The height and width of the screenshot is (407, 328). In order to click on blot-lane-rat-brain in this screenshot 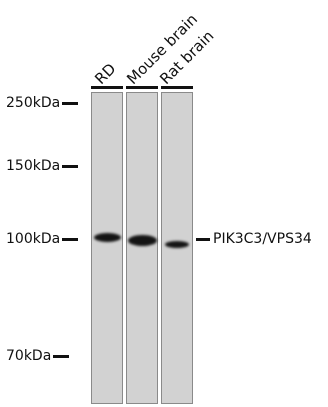, I will do `click(177, 248)`.